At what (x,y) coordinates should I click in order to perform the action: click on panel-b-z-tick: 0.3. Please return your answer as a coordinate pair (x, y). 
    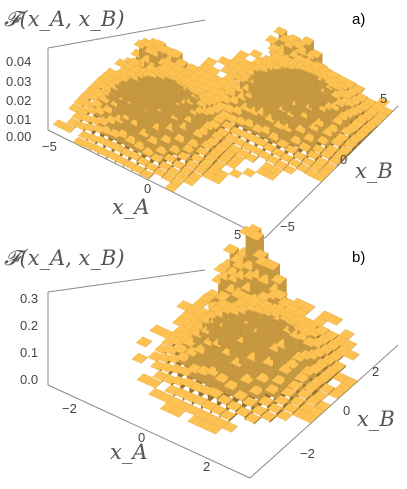
    Looking at the image, I should click on (29, 298).